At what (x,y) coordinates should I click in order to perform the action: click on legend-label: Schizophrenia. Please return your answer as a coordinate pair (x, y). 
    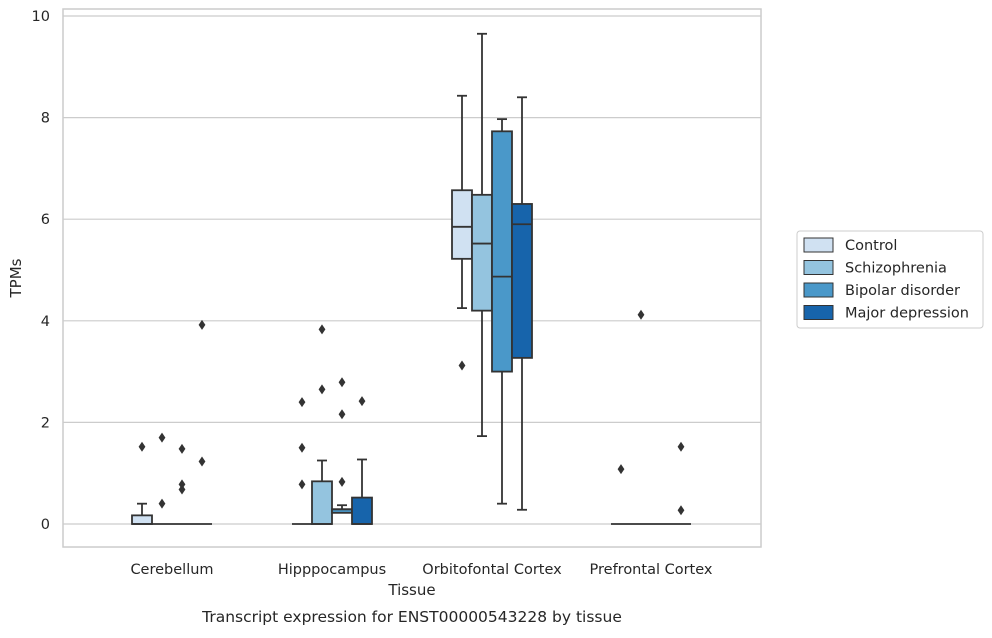
    Looking at the image, I should click on (896, 269).